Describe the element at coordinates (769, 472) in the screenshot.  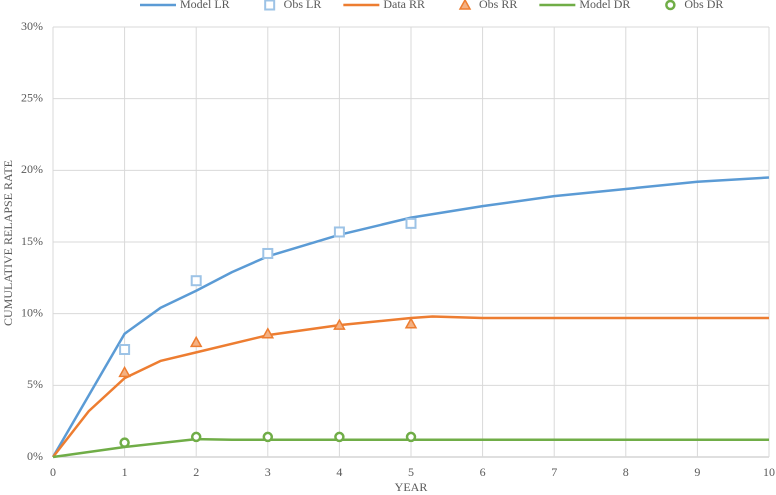
I see `x-tick-label: 10` at that location.